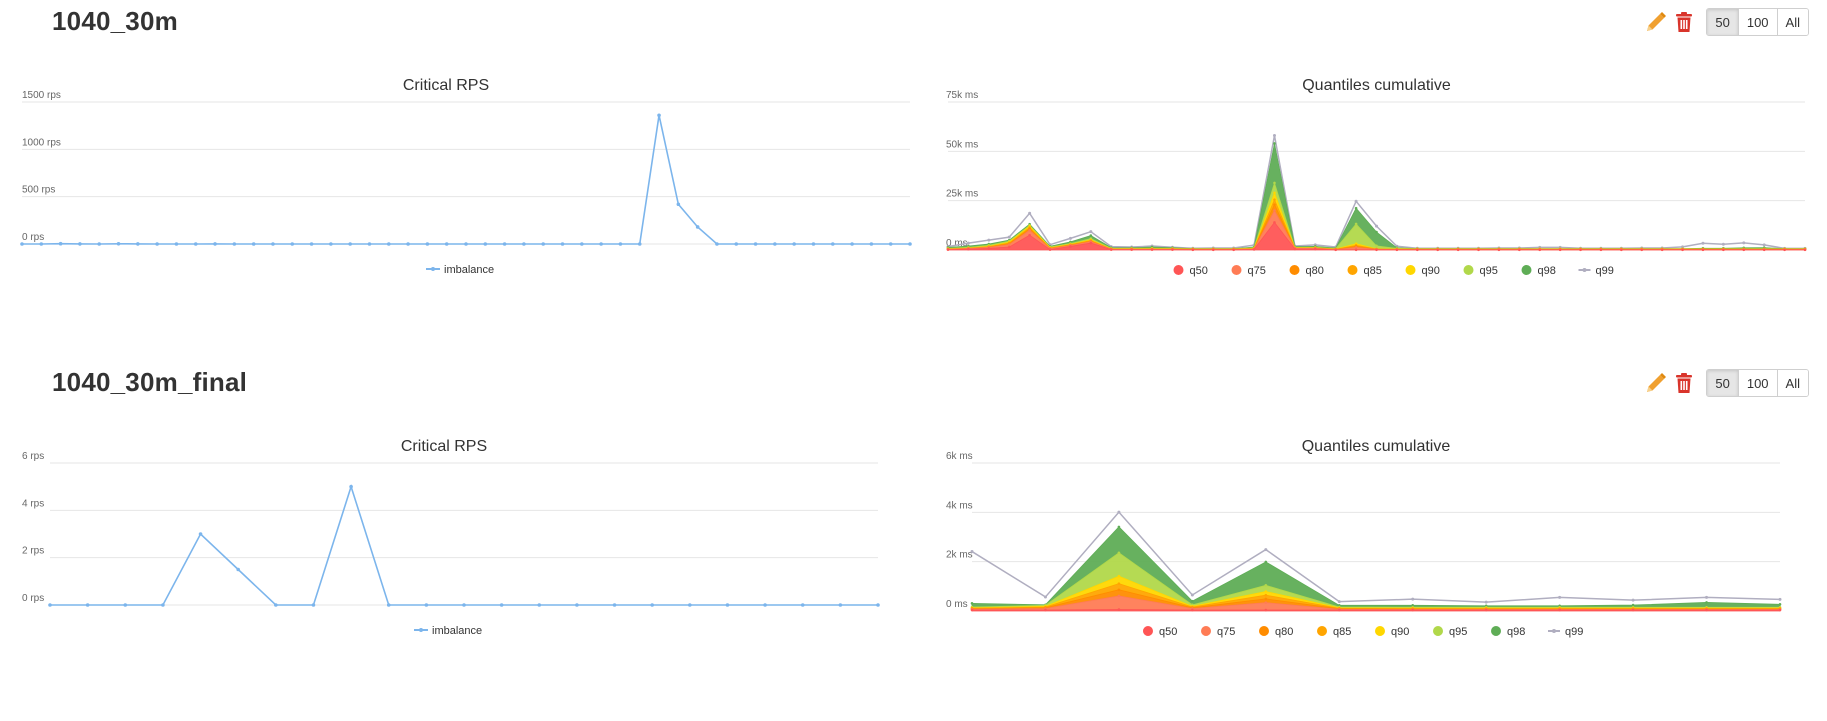 Image resolution: width=1827 pixels, height=721 pixels. What do you see at coordinates (1554, 631) in the screenshot?
I see `legend-marker-dot` at bounding box center [1554, 631].